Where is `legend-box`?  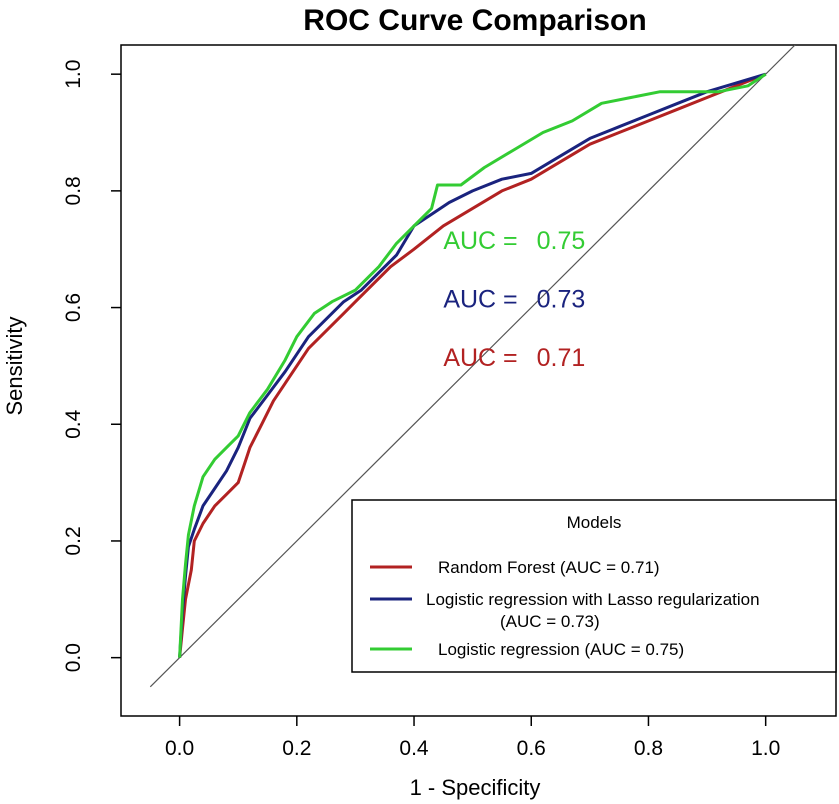 legend-box is located at coordinates (594, 586).